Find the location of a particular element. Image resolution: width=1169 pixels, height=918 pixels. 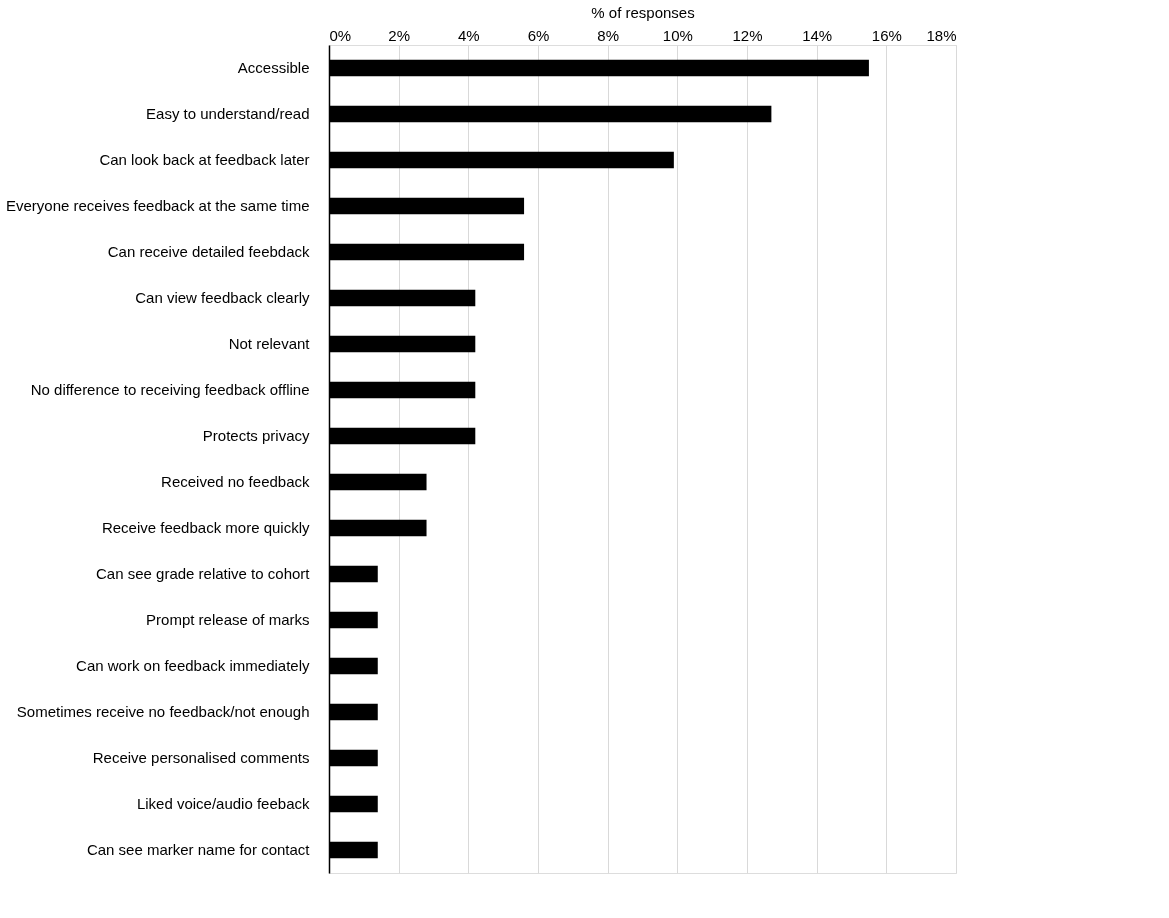

y-tick-label: Receive feedback more quickly is located at coordinates (205, 527).